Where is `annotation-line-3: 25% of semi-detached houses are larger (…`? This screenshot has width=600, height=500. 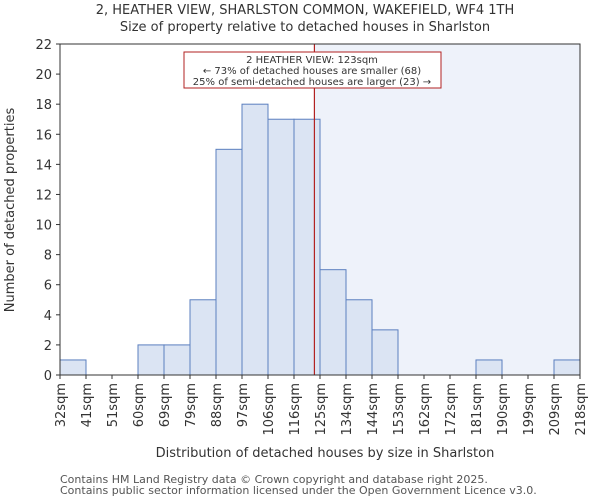
annotation-line-3: 25% of semi-detached houses are larger (… is located at coordinates (312, 82).